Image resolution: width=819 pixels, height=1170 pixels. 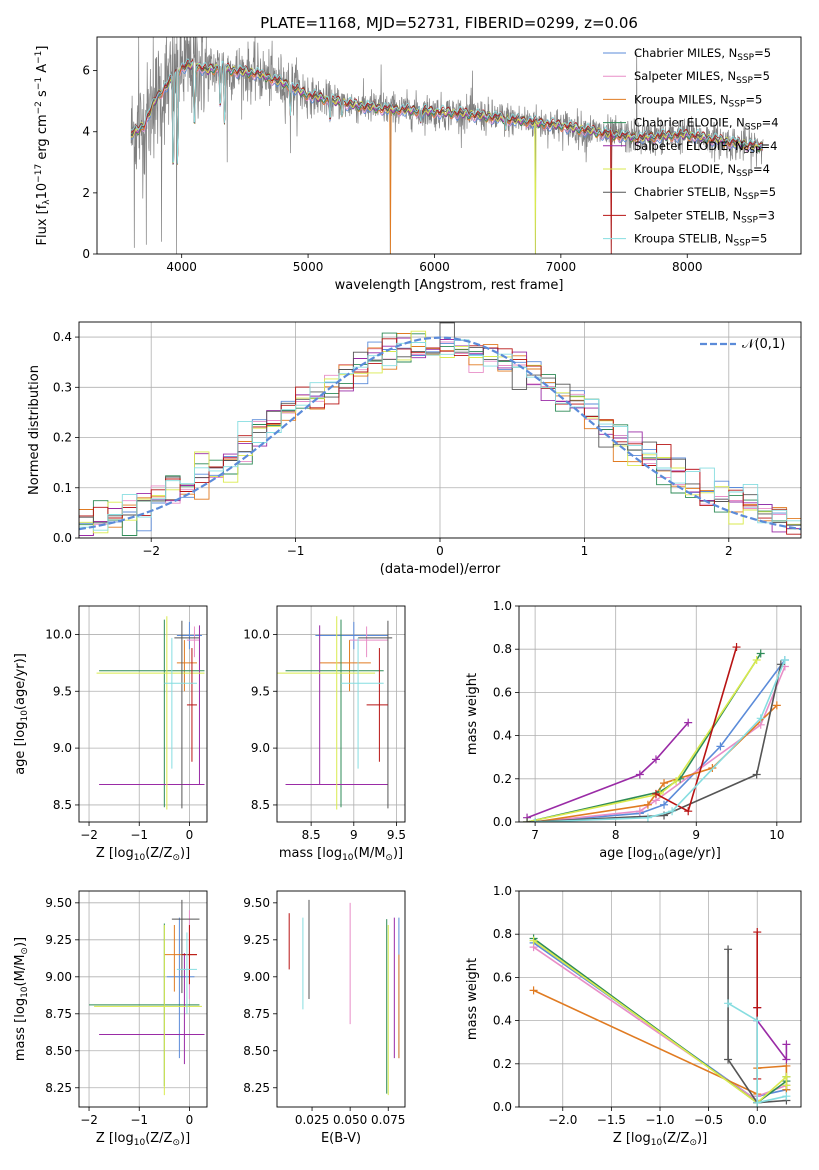 I want to click on y-tick-label: 8.5, so click(x=62, y=805).